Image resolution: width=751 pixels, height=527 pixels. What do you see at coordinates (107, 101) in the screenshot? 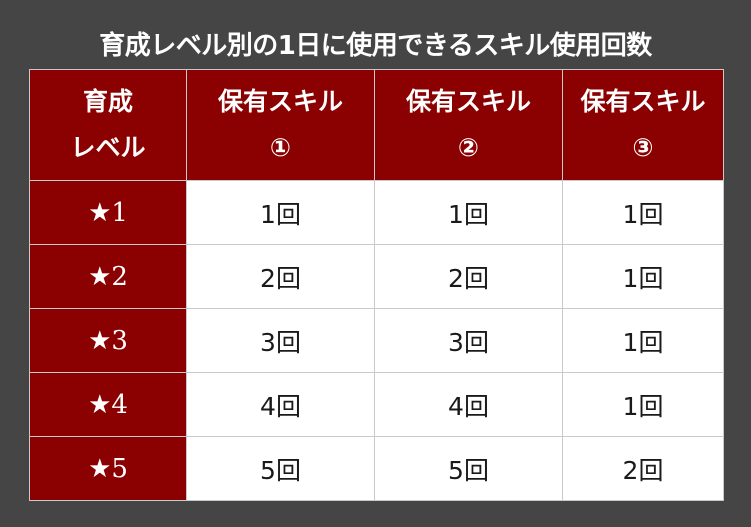
I see `header-level-line1: 育成` at bounding box center [107, 101].